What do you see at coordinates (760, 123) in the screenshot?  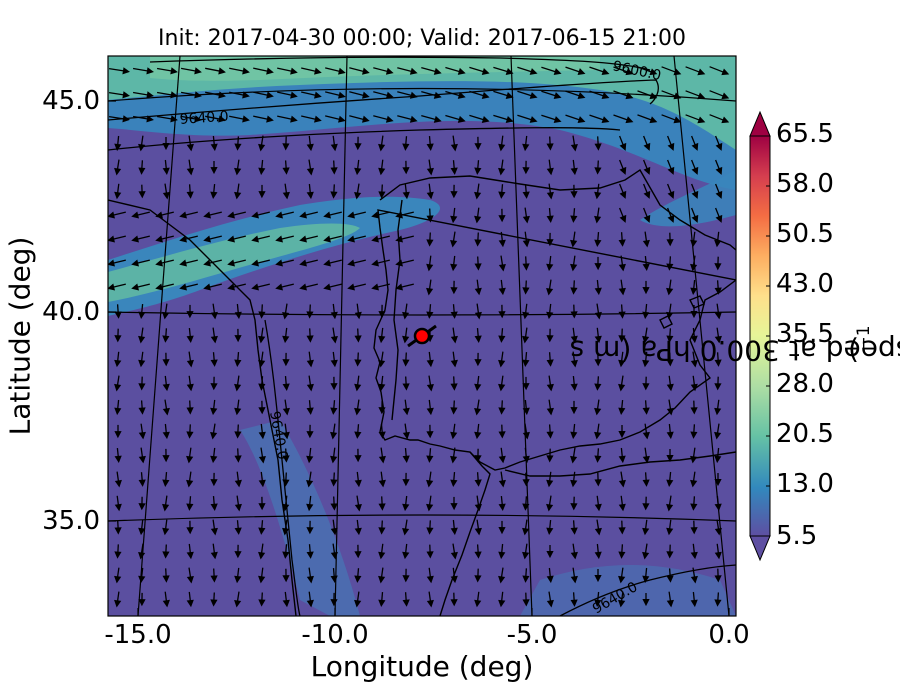 I see `colorbar-extend-max` at bounding box center [760, 123].